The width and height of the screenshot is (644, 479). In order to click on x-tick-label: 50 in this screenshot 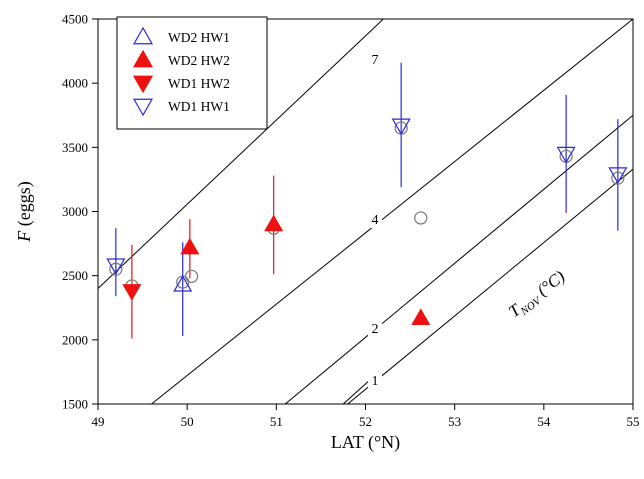, I will do `click(187, 421)`.